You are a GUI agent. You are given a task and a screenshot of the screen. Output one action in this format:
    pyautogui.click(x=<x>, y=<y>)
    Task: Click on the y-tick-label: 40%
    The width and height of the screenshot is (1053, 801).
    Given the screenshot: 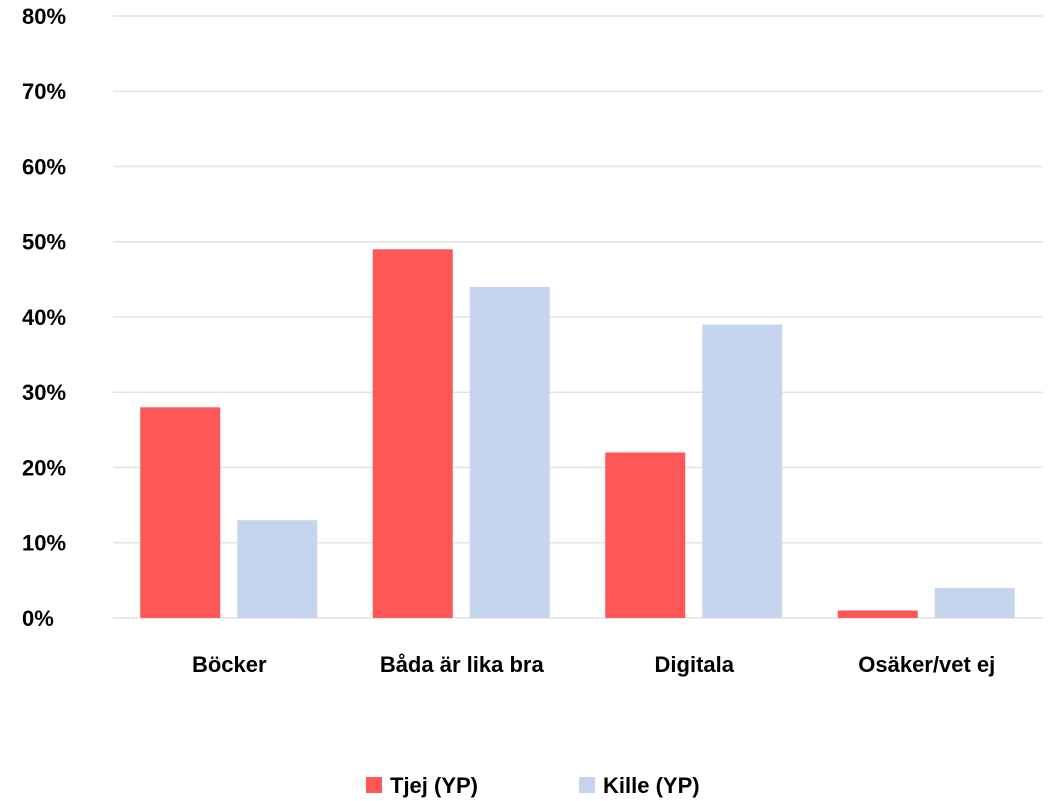 What is the action you would take?
    pyautogui.click(x=44, y=317)
    